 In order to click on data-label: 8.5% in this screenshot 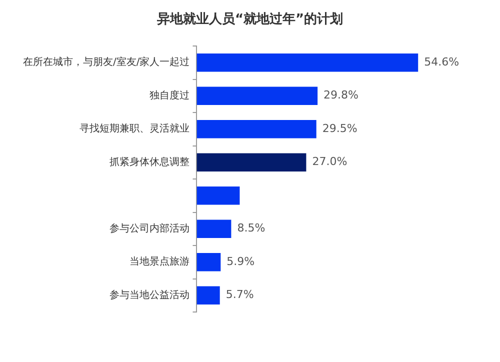, I will do `click(251, 228)`.